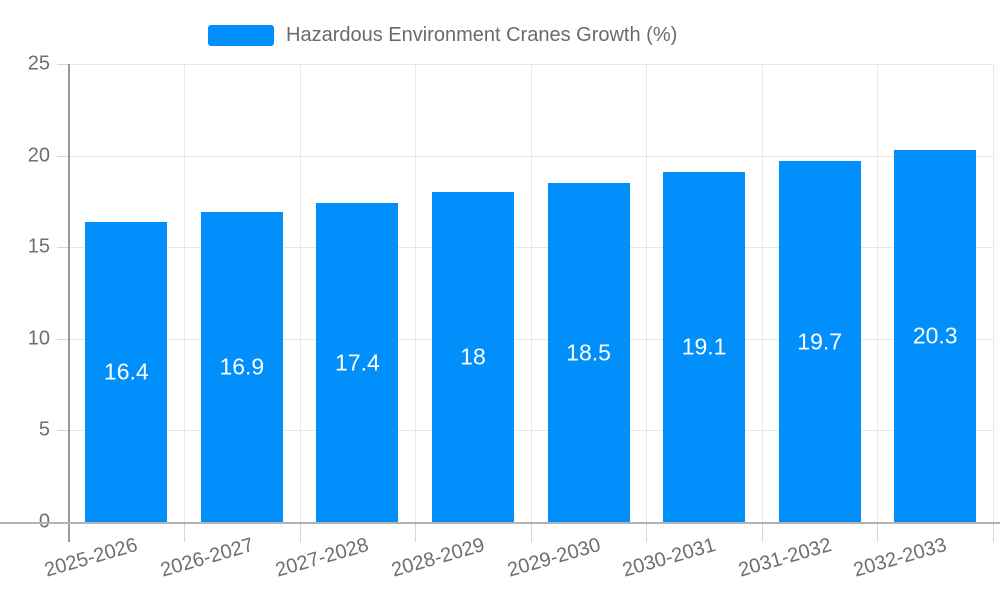  I want to click on legend-label: Hazardous Environment Cranes Growth (%), so click(482, 35).